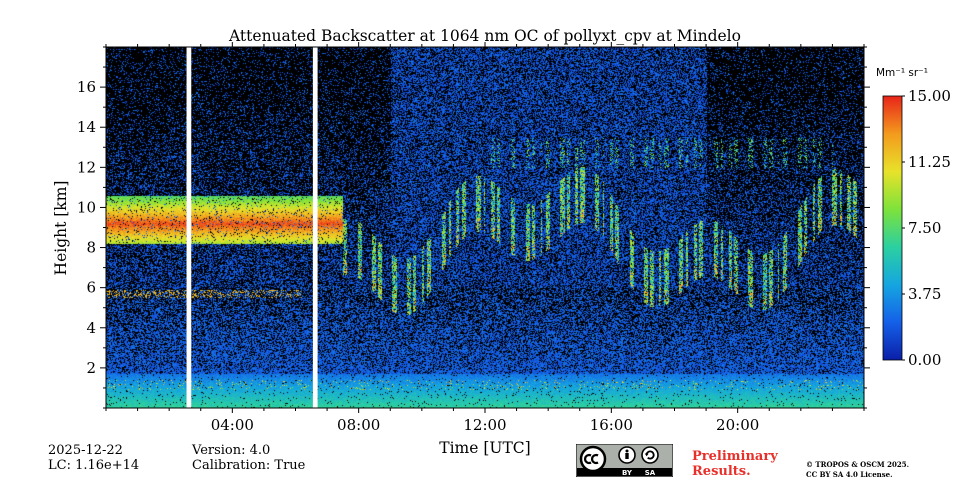  I want to click on y-tick-label: 6, so click(91, 288).